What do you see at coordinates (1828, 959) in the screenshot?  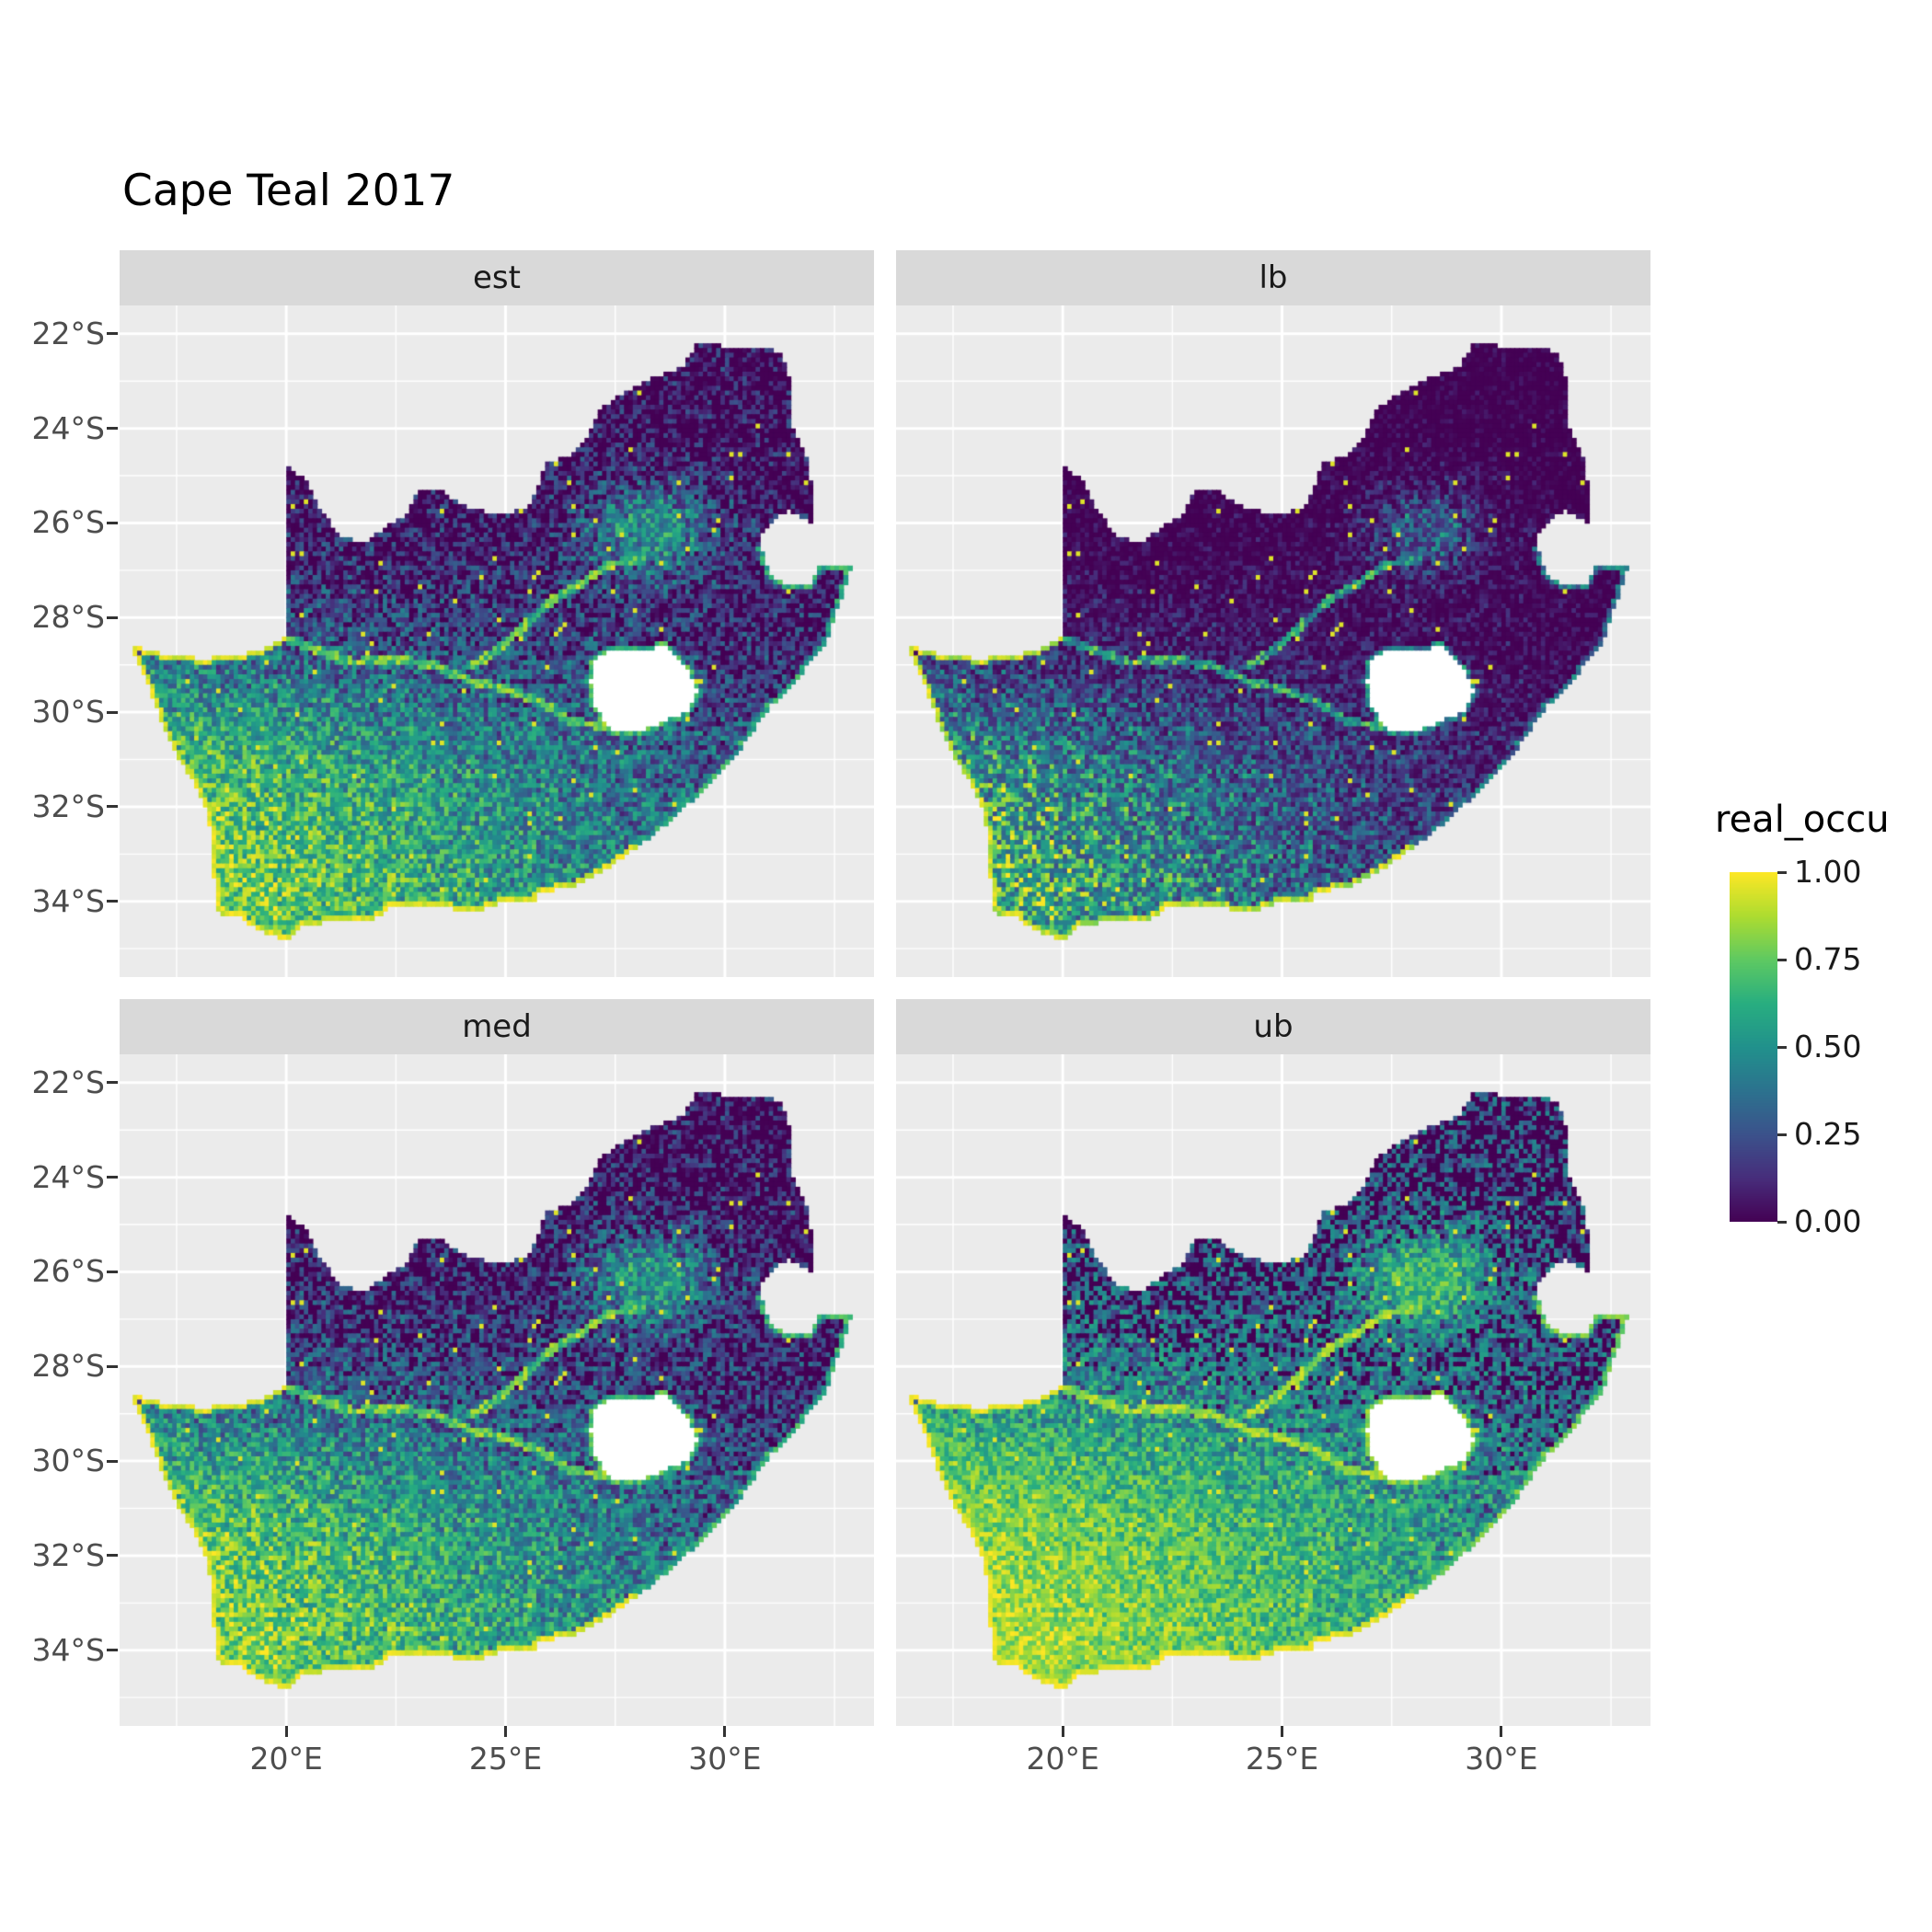 I see `legend-tick-label: 0.75` at bounding box center [1828, 959].